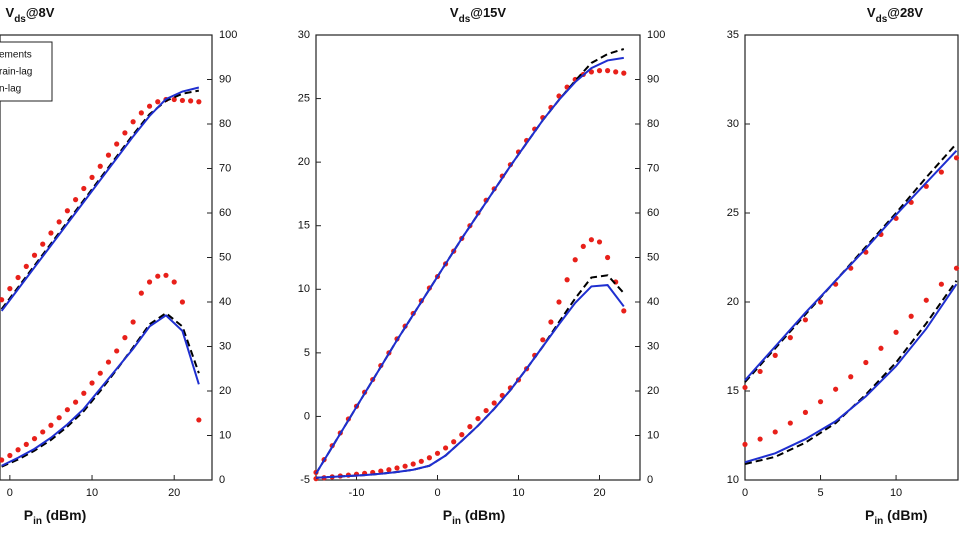 The height and width of the screenshot is (540, 960). What do you see at coordinates (733, 391) in the screenshot?
I see `y-tick-label: 15` at bounding box center [733, 391].